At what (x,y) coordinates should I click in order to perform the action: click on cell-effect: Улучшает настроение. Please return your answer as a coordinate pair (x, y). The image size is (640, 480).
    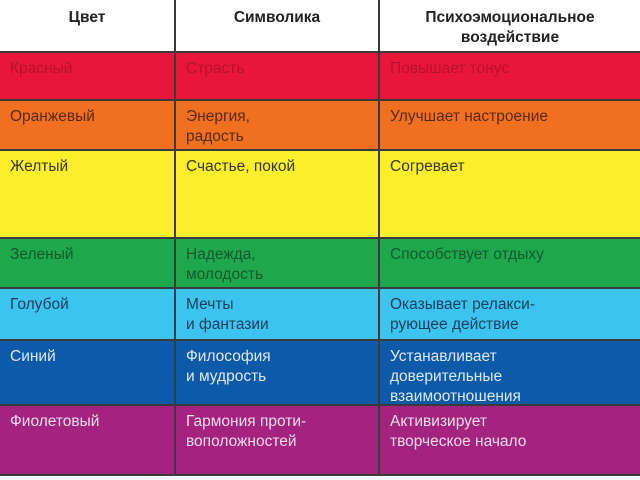
    Looking at the image, I should click on (509, 125).